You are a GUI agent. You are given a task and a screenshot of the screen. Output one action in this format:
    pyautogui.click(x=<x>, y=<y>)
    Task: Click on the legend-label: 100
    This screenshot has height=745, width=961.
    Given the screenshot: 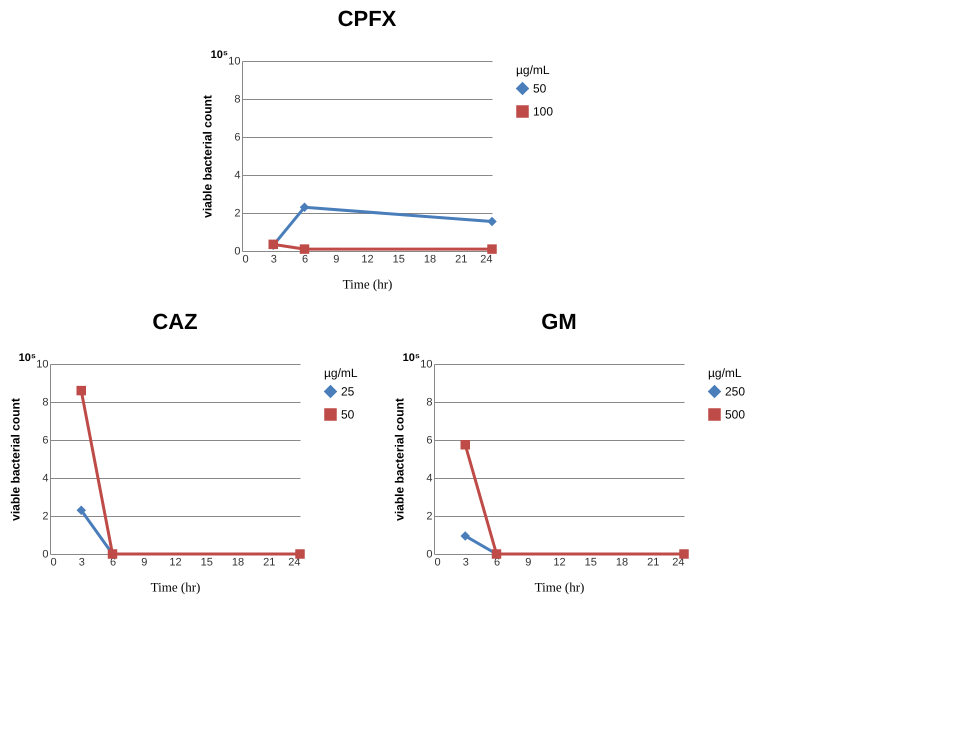 What is the action you would take?
    pyautogui.click(x=543, y=111)
    